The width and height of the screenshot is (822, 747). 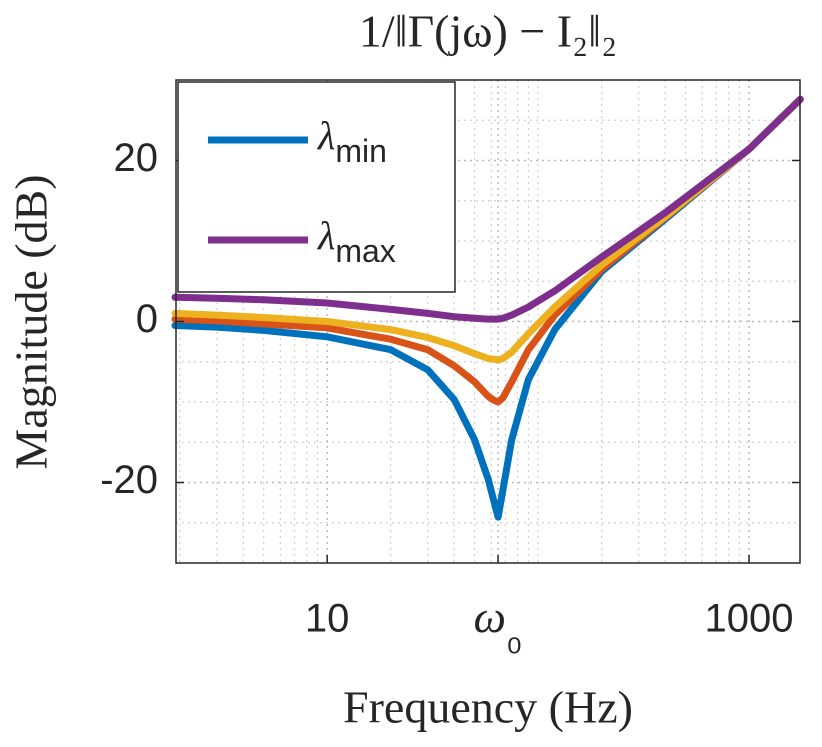 What do you see at coordinates (147, 319) in the screenshot?
I see `y-tick-label: 0` at bounding box center [147, 319].